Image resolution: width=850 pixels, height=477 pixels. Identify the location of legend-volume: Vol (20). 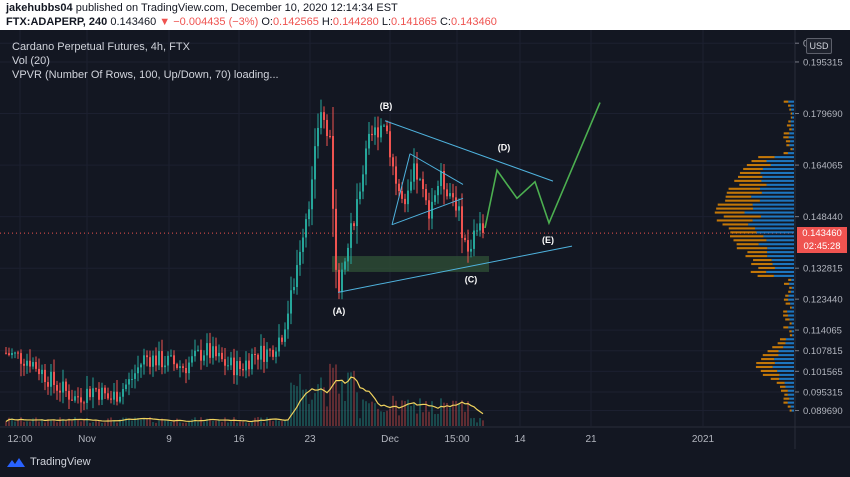
(31, 61).